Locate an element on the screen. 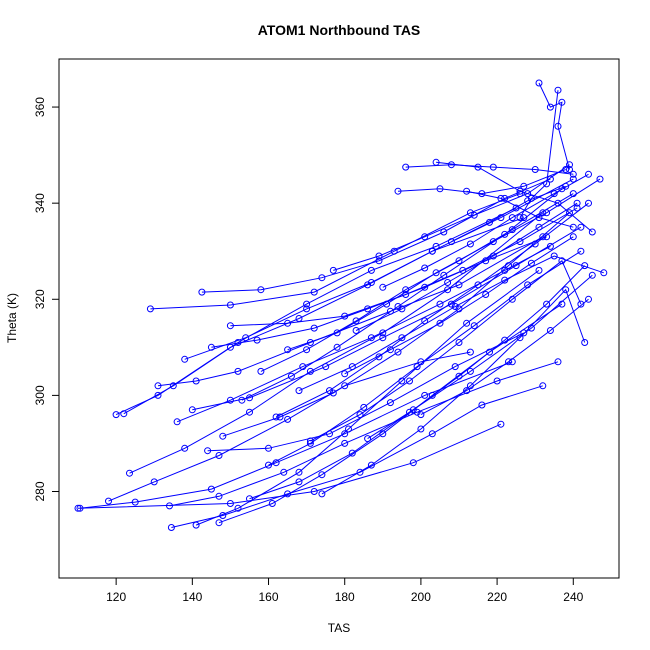  x-tick-label-4: 200 is located at coordinates (421, 597).